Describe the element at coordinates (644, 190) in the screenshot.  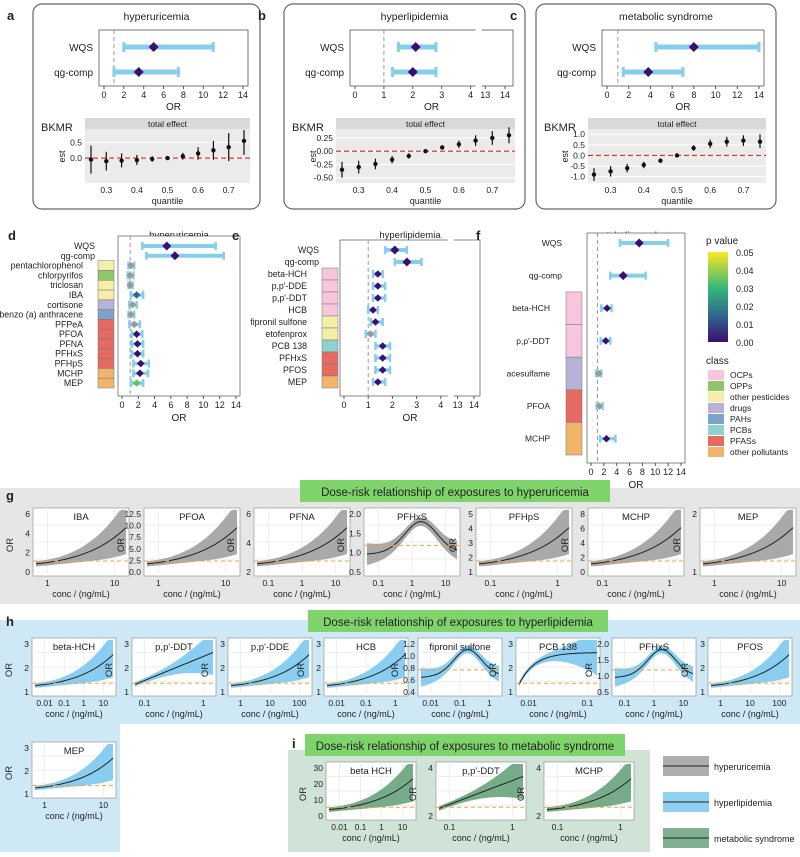
I see `bkmr-x-tick-label: 0.4` at that location.